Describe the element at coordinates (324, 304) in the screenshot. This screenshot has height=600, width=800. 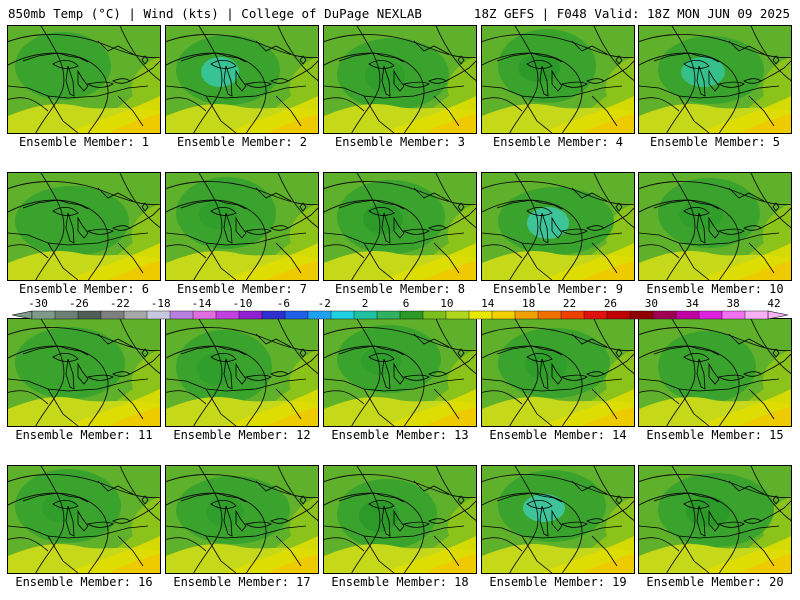
I see `colorbar-tick-label: -2` at that location.